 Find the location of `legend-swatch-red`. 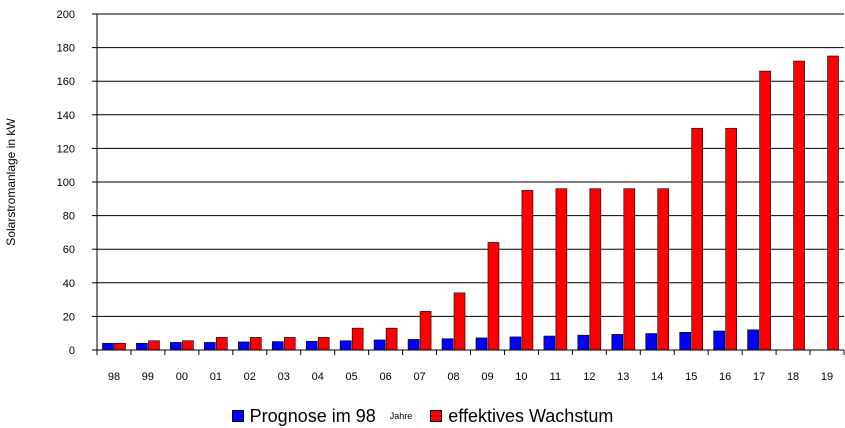

legend-swatch-red is located at coordinates (436, 416).